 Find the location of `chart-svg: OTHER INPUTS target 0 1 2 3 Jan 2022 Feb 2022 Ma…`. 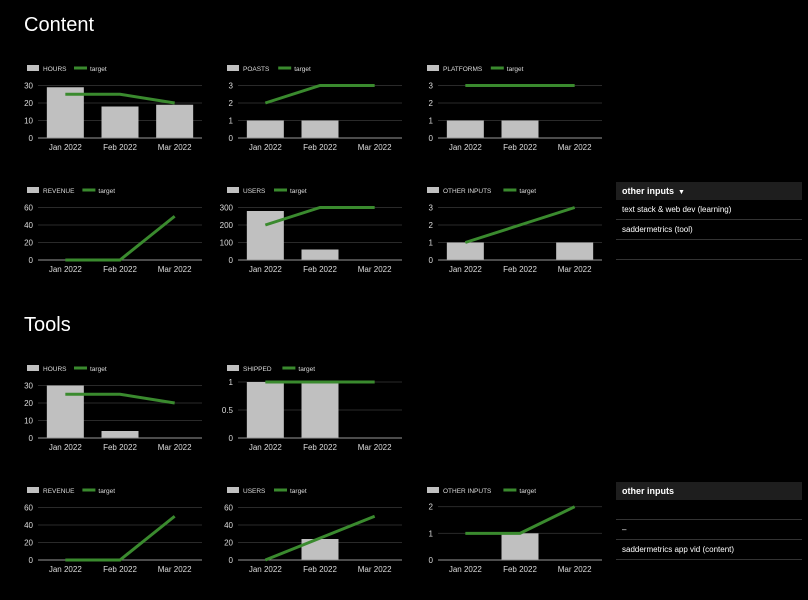

chart-svg: OTHER INPUTS target 0 1 2 3 Jan 2022 Feb 2022 Ma… is located at coordinates (514, 230).